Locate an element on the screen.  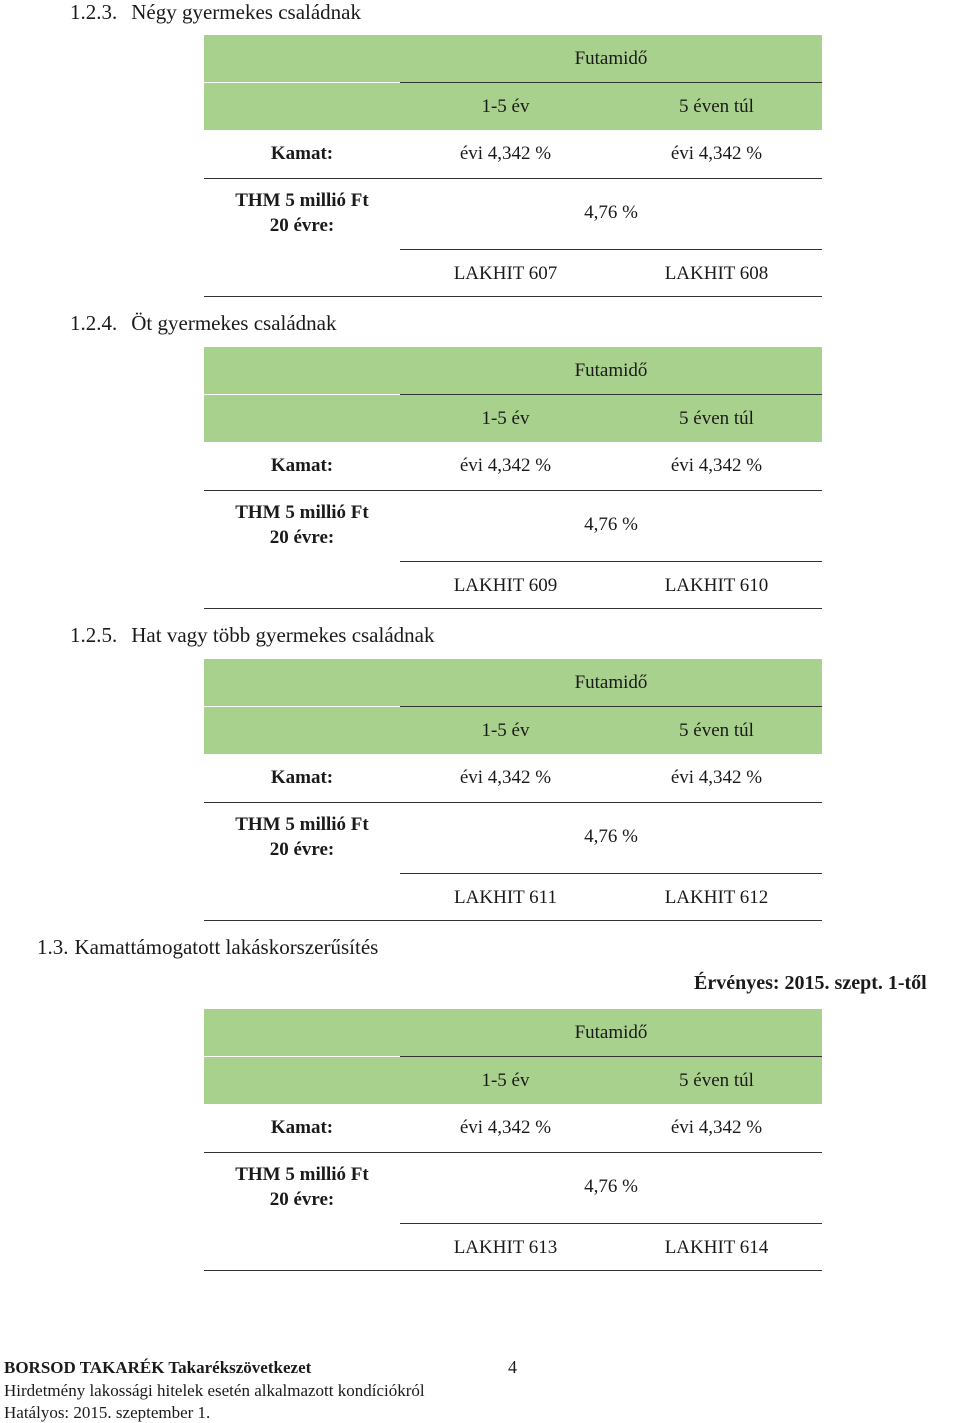
product-code-row: LAKHIT 611 LAKHIT 612 is located at coordinates (513, 897).